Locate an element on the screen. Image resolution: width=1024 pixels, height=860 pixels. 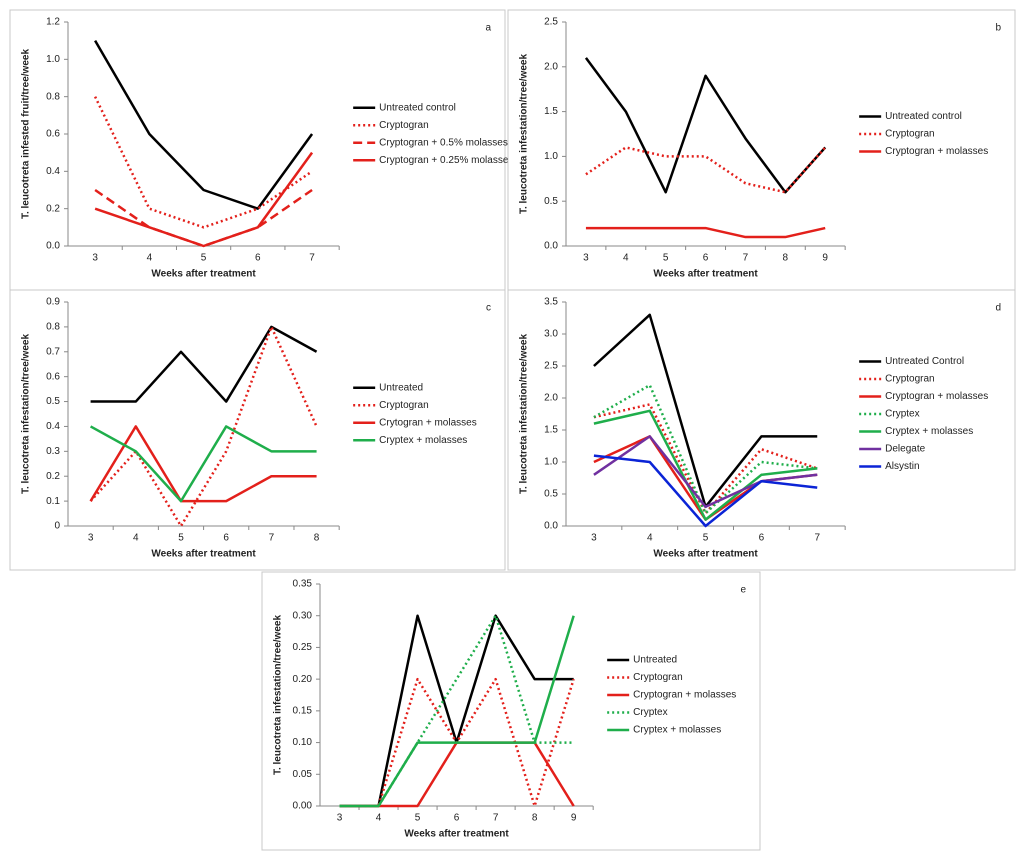
panel-letter: a is located at coordinates (488, 28).